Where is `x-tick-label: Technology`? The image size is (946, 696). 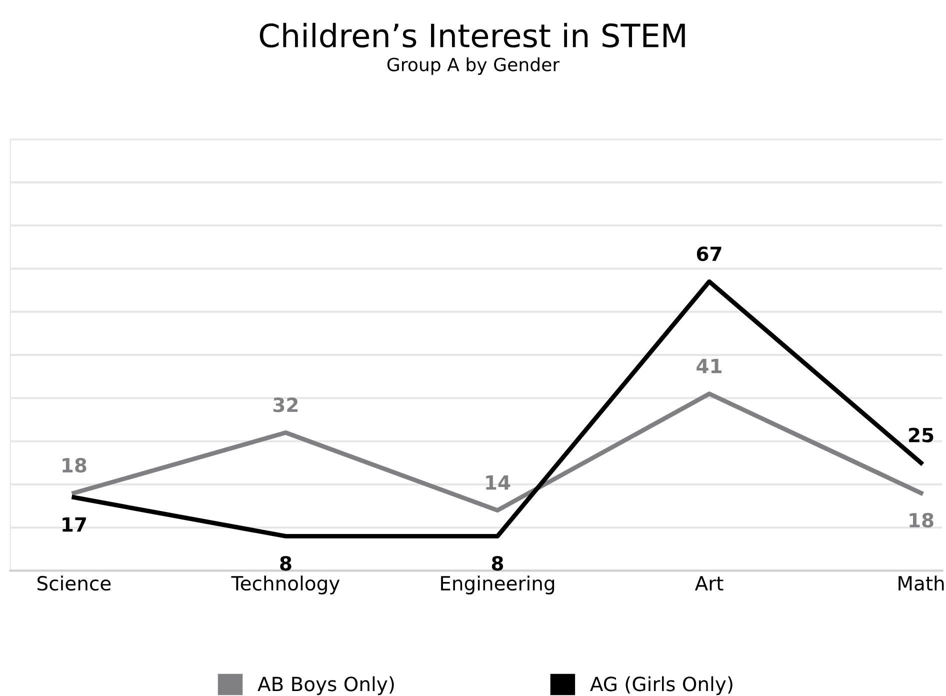
x-tick-label: Technology is located at coordinates (285, 585).